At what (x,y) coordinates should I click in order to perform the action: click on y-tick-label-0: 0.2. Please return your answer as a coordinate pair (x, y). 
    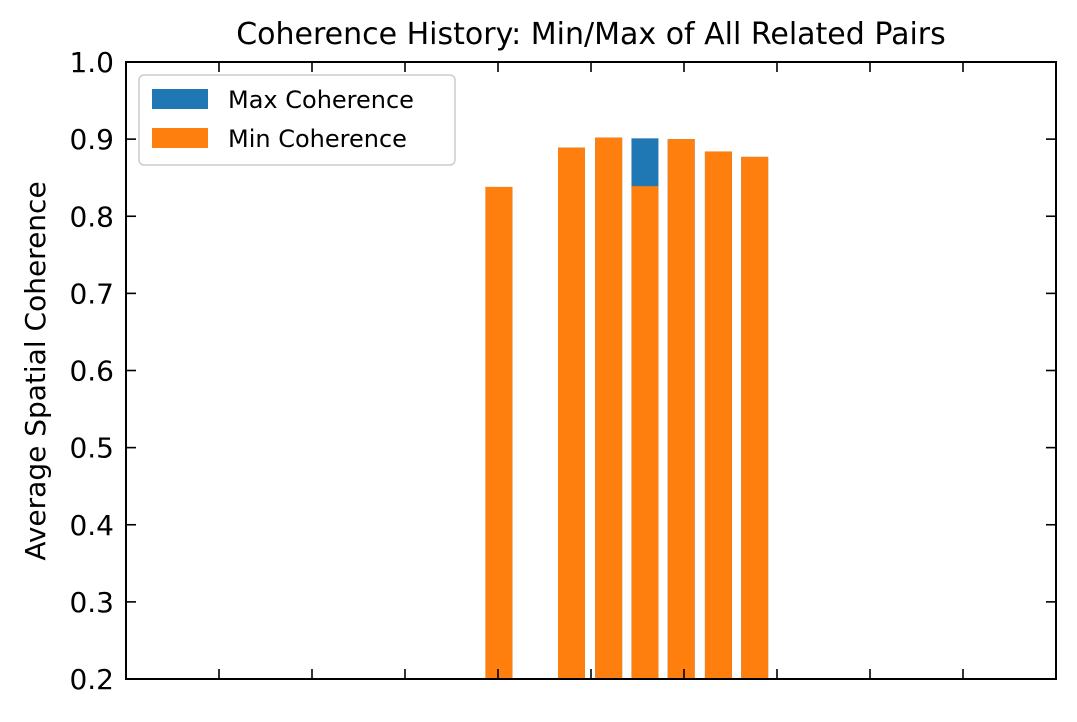
    Looking at the image, I should click on (91, 679).